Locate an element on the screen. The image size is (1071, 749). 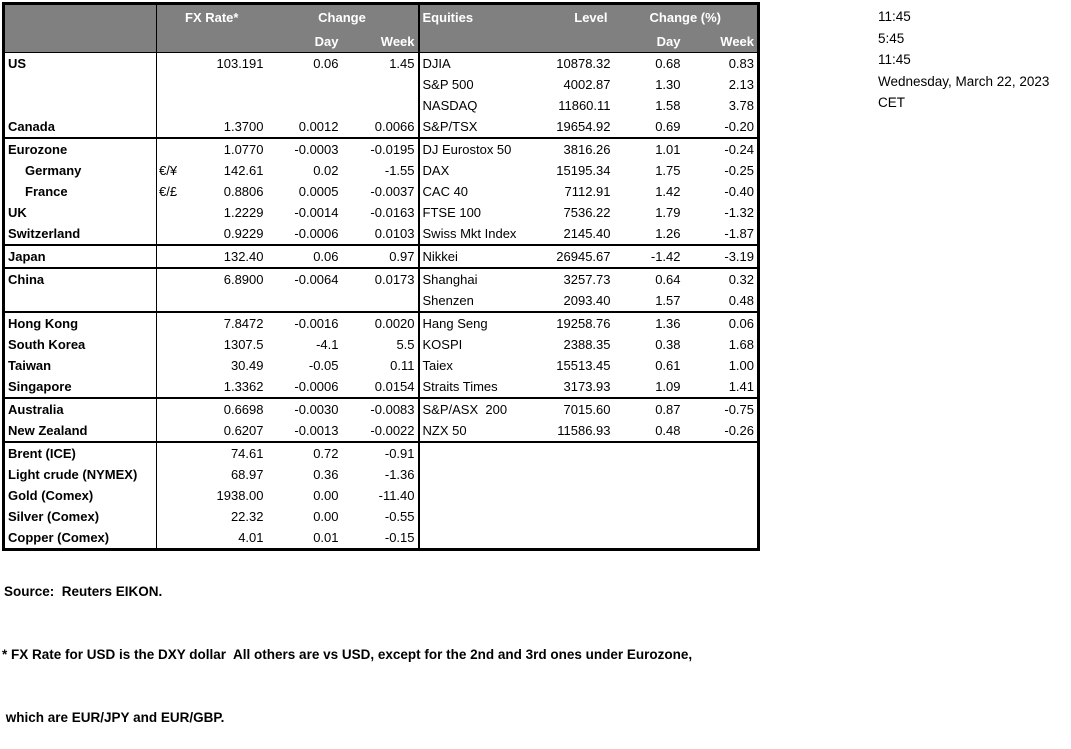
fx-name-cell: Australia is located at coordinates (80, 408).